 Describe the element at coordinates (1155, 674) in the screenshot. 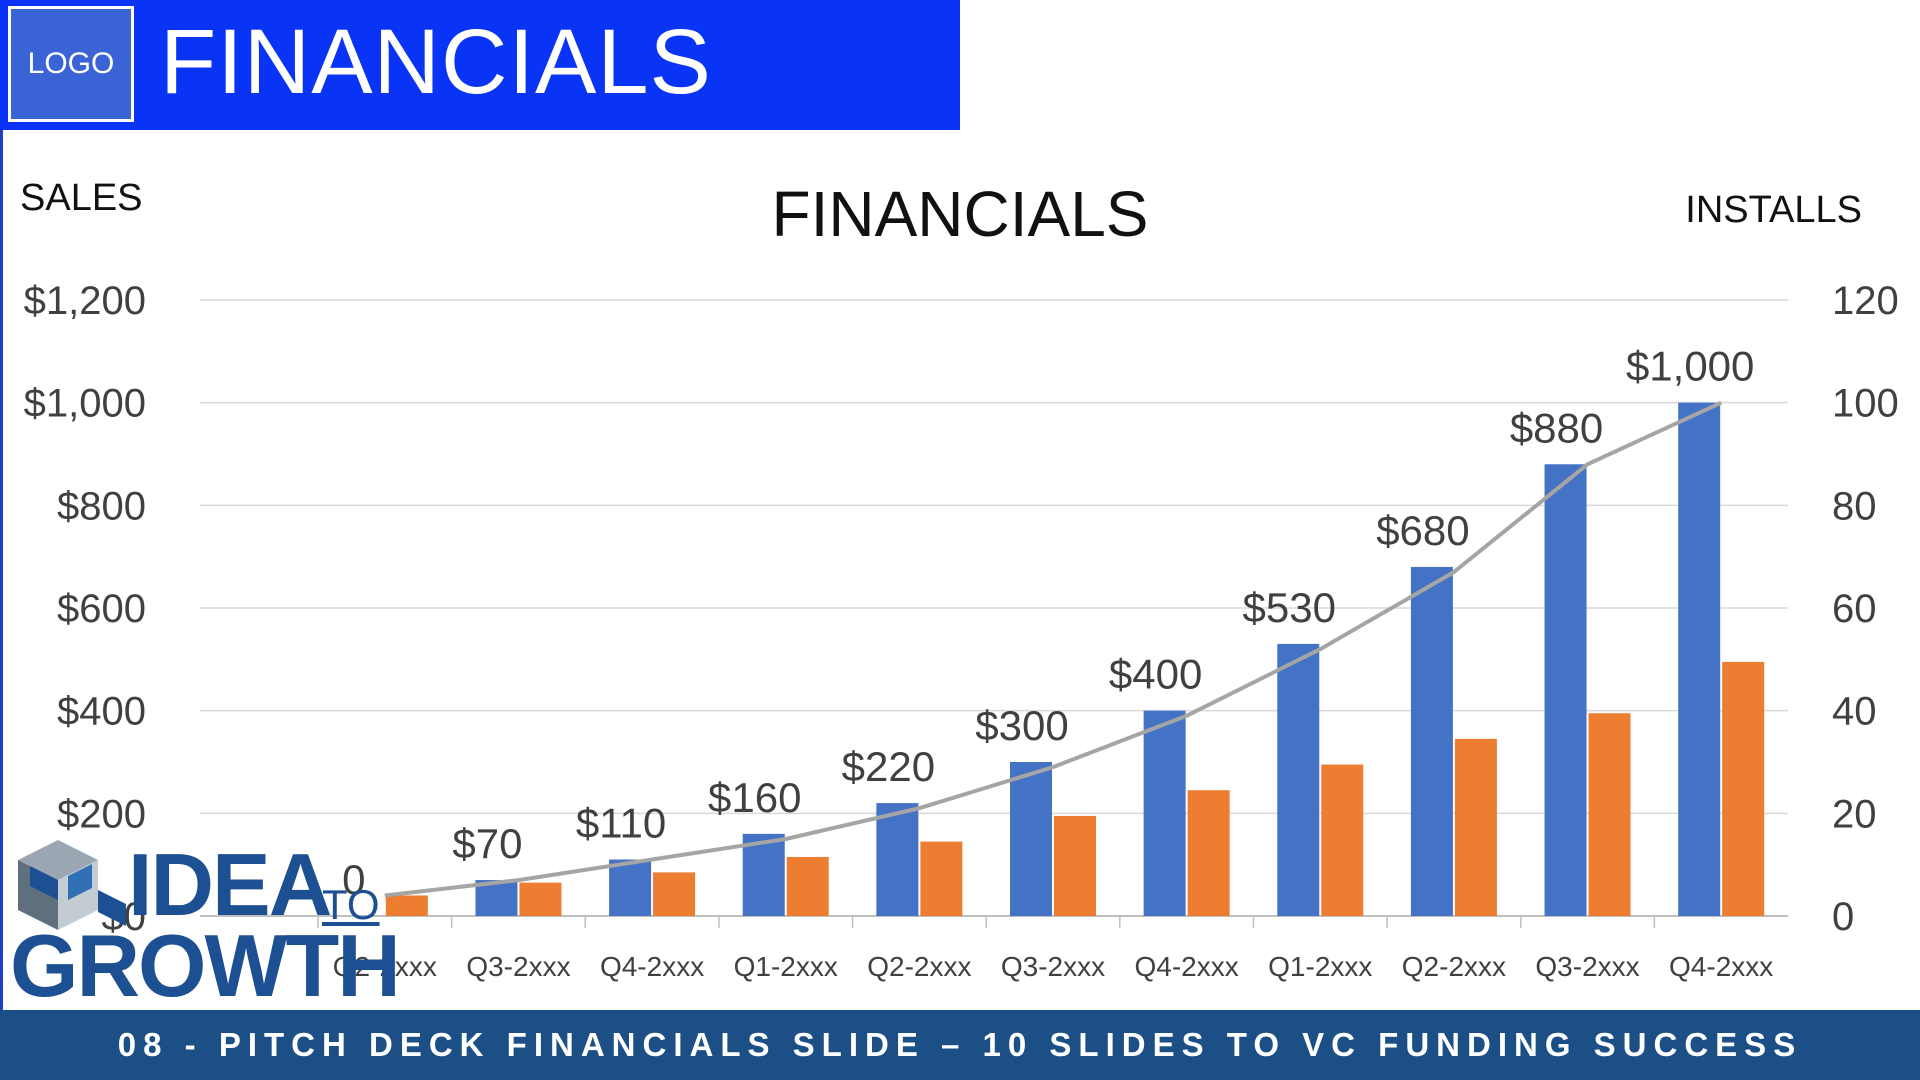

I see `data-label: $400` at that location.